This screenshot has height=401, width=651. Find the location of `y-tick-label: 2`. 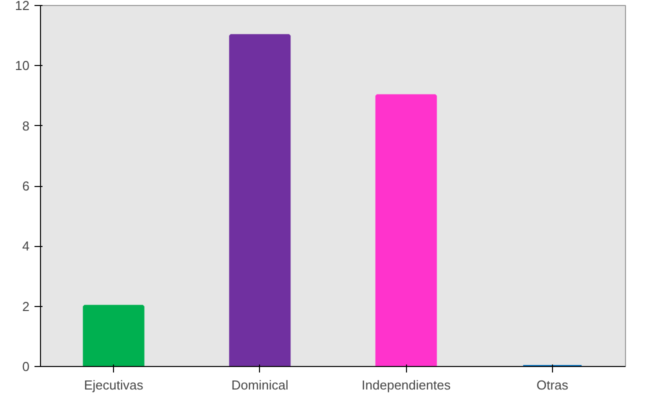

y-tick-label: 2 is located at coordinates (26, 306).